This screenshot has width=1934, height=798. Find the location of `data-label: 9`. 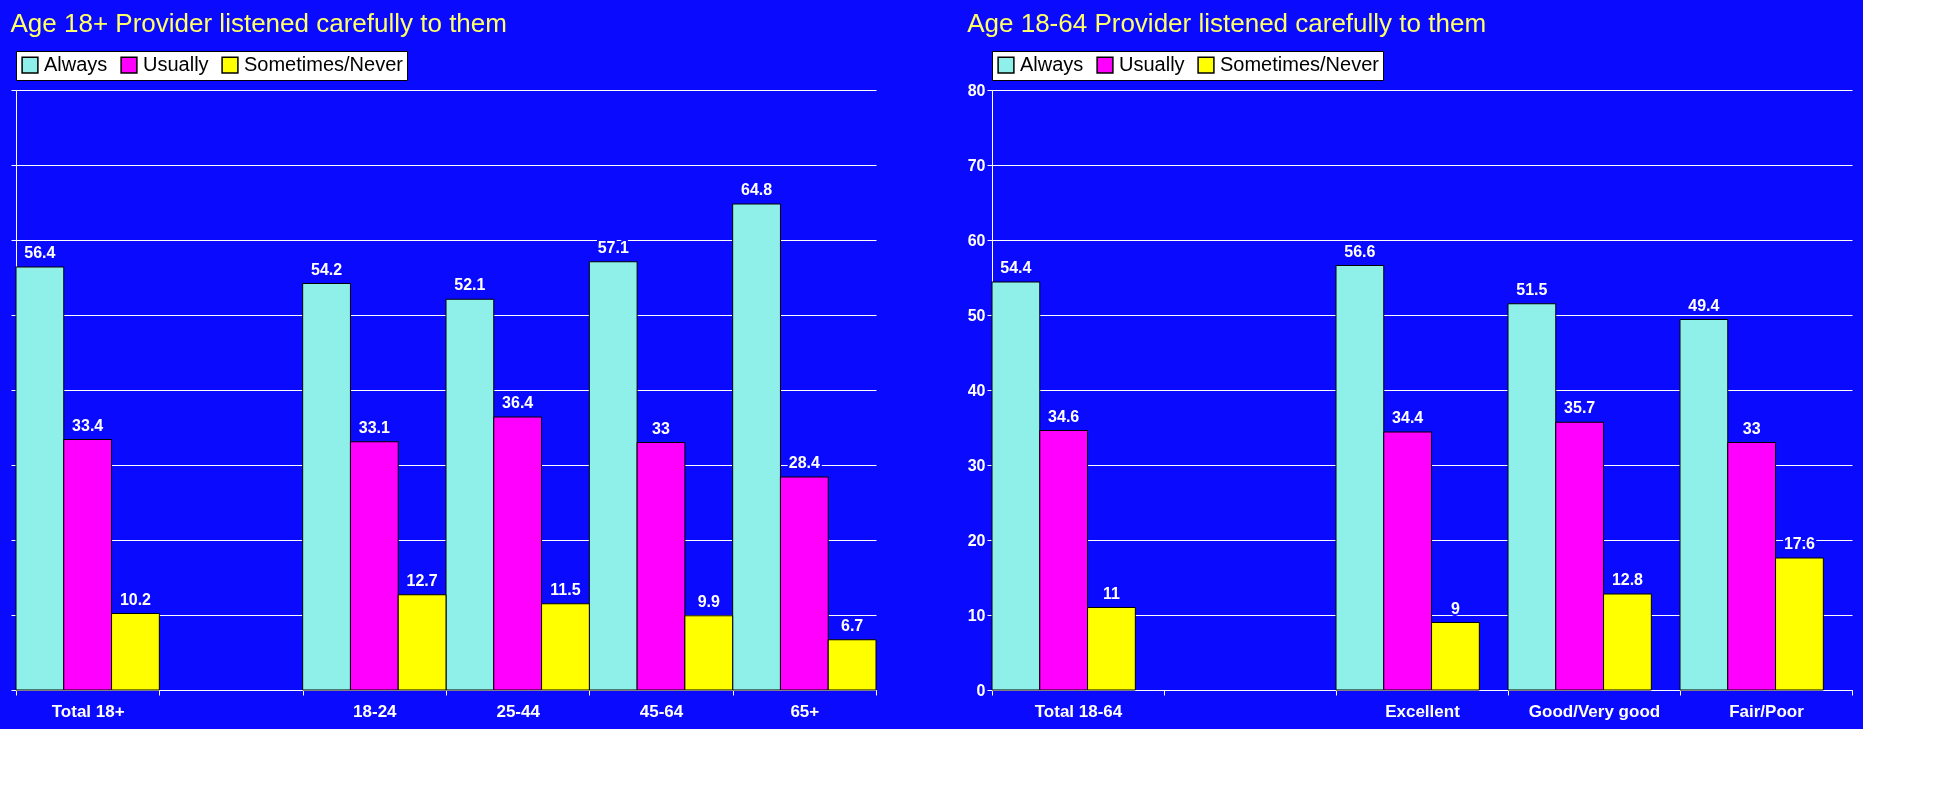

data-label: 9 is located at coordinates (1455, 608).